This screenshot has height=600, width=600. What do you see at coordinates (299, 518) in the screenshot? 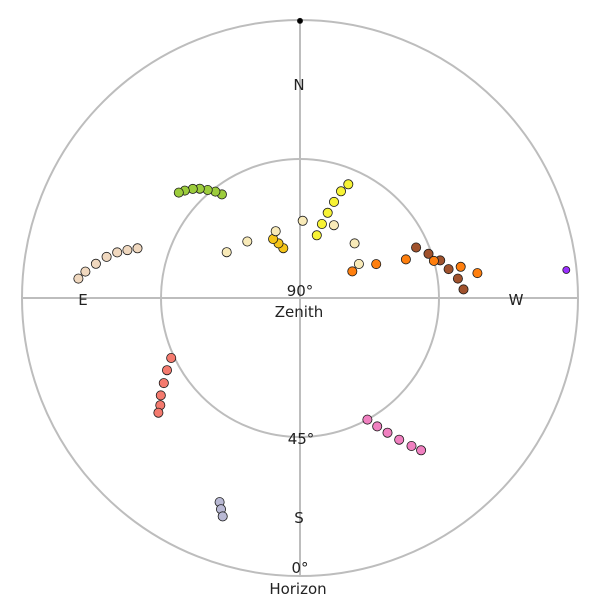
I see `south-label: S` at bounding box center [299, 518].